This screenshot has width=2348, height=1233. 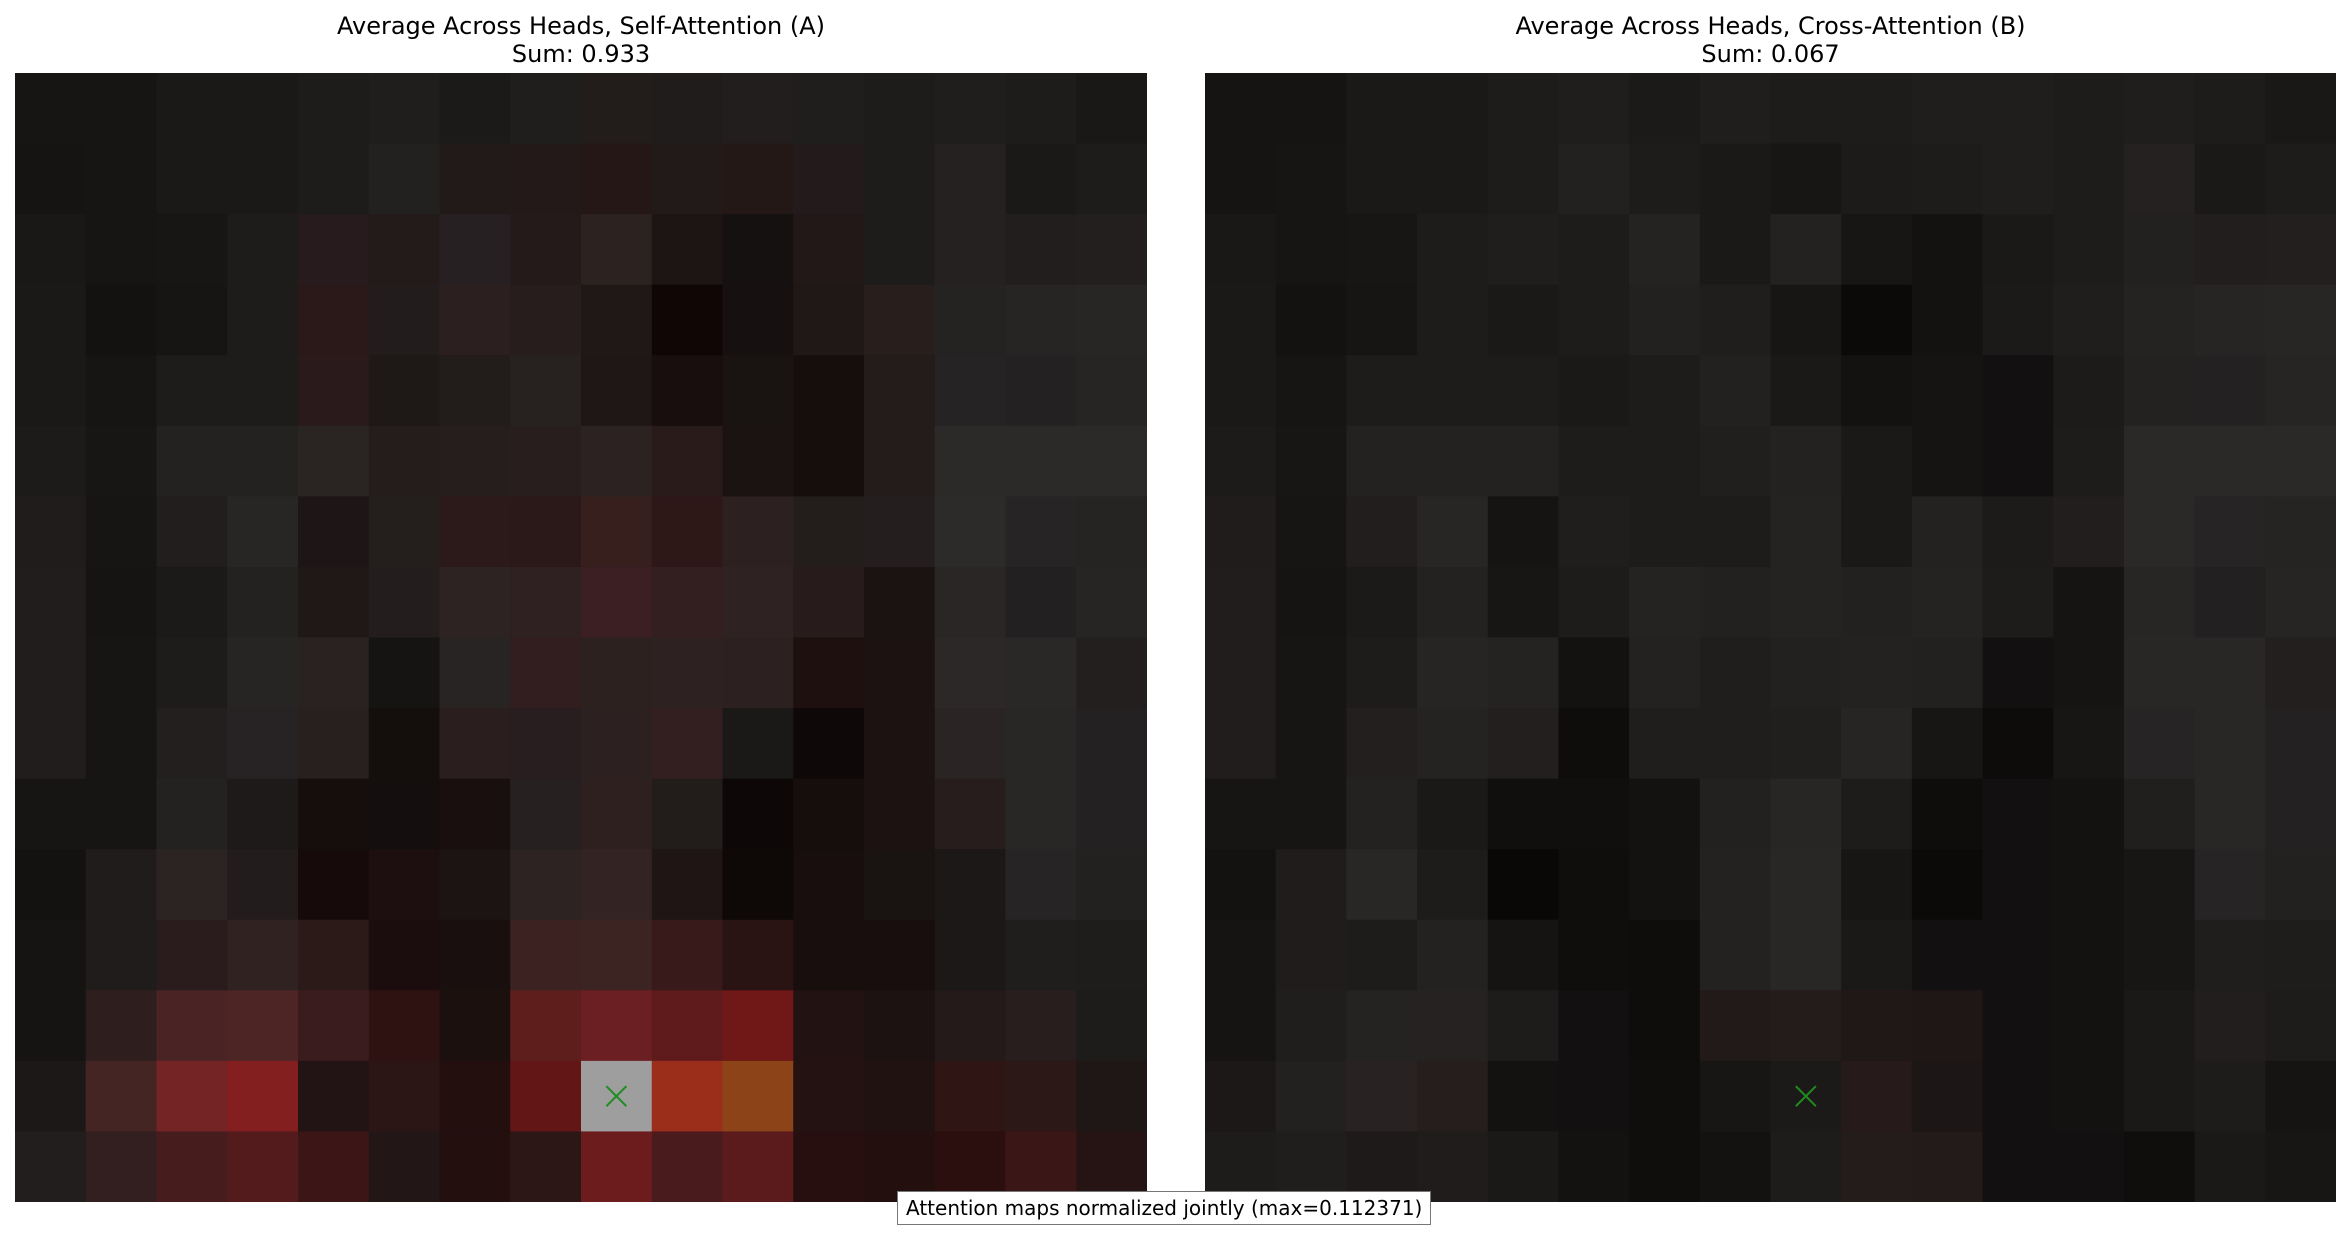 What do you see at coordinates (616, 1096) in the screenshot?
I see `query-position-marker` at bounding box center [616, 1096].